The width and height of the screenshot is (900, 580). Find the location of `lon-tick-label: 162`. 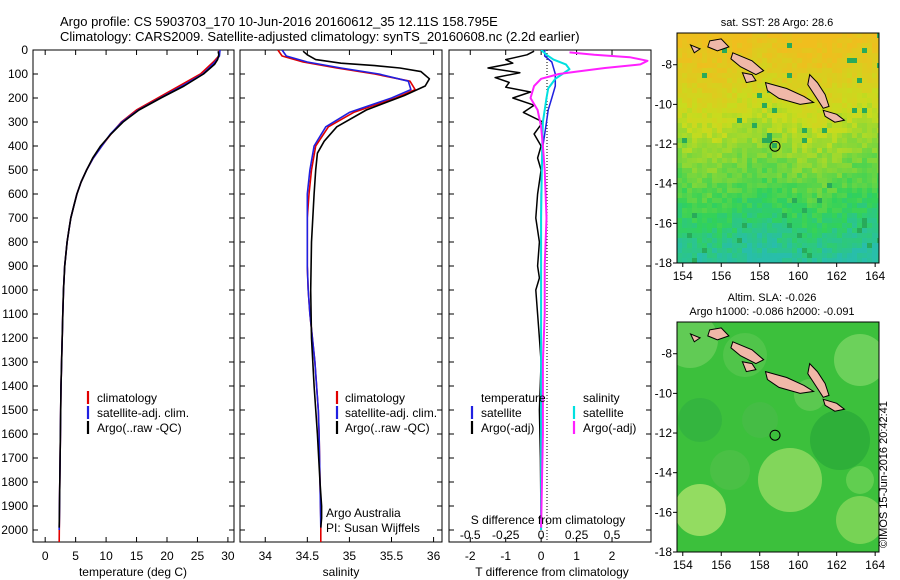

lon-tick-label: 162 is located at coordinates (837, 276).